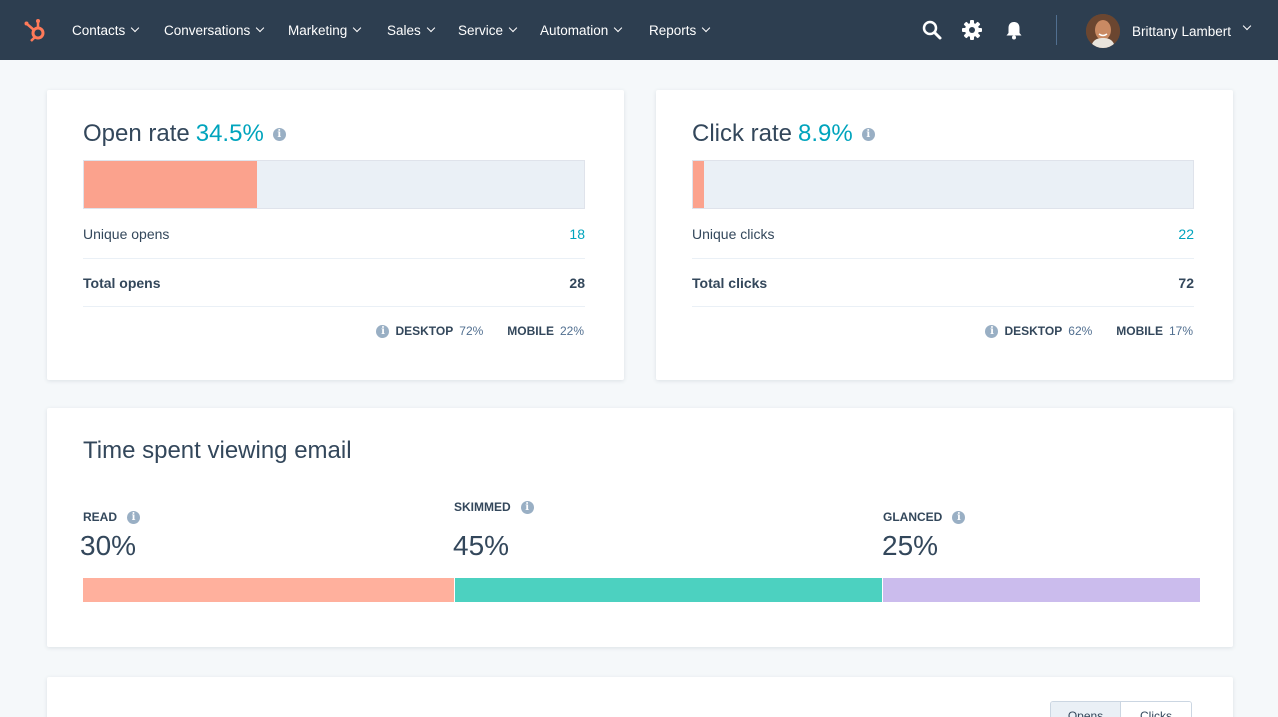  What do you see at coordinates (318, 30) in the screenshot?
I see `nav-marketing-label: Marketing` at bounding box center [318, 30].